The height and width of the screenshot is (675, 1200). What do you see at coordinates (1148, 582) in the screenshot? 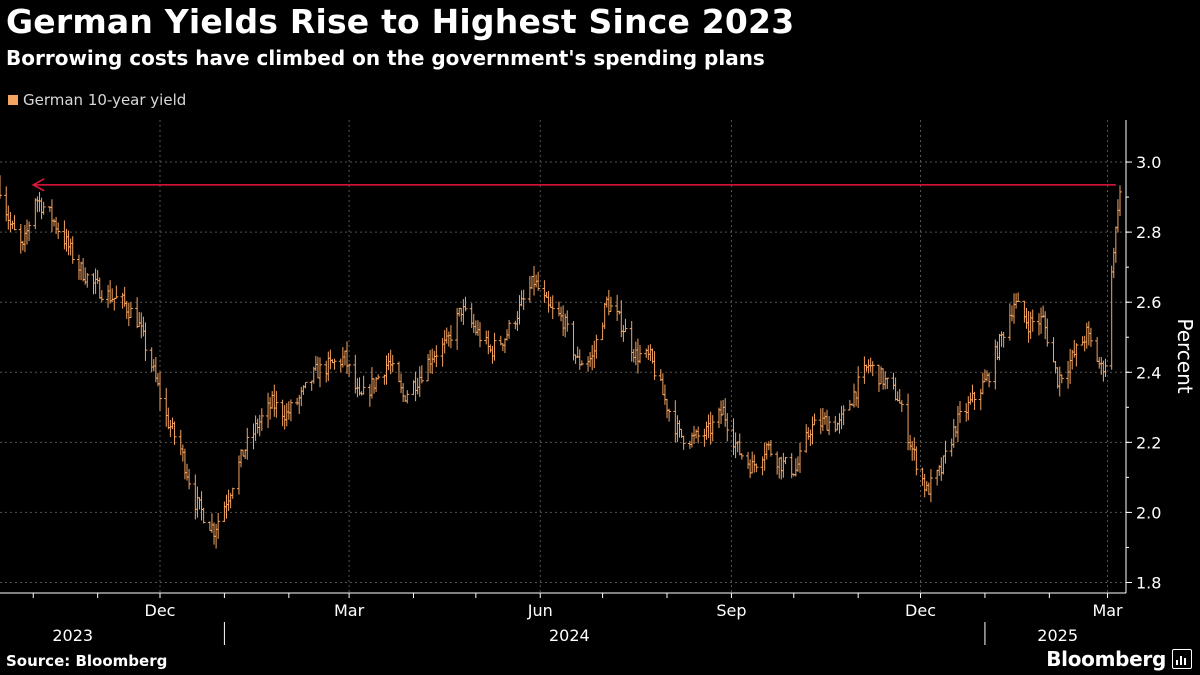
I see `y-tick-label: 1.8` at bounding box center [1148, 582].